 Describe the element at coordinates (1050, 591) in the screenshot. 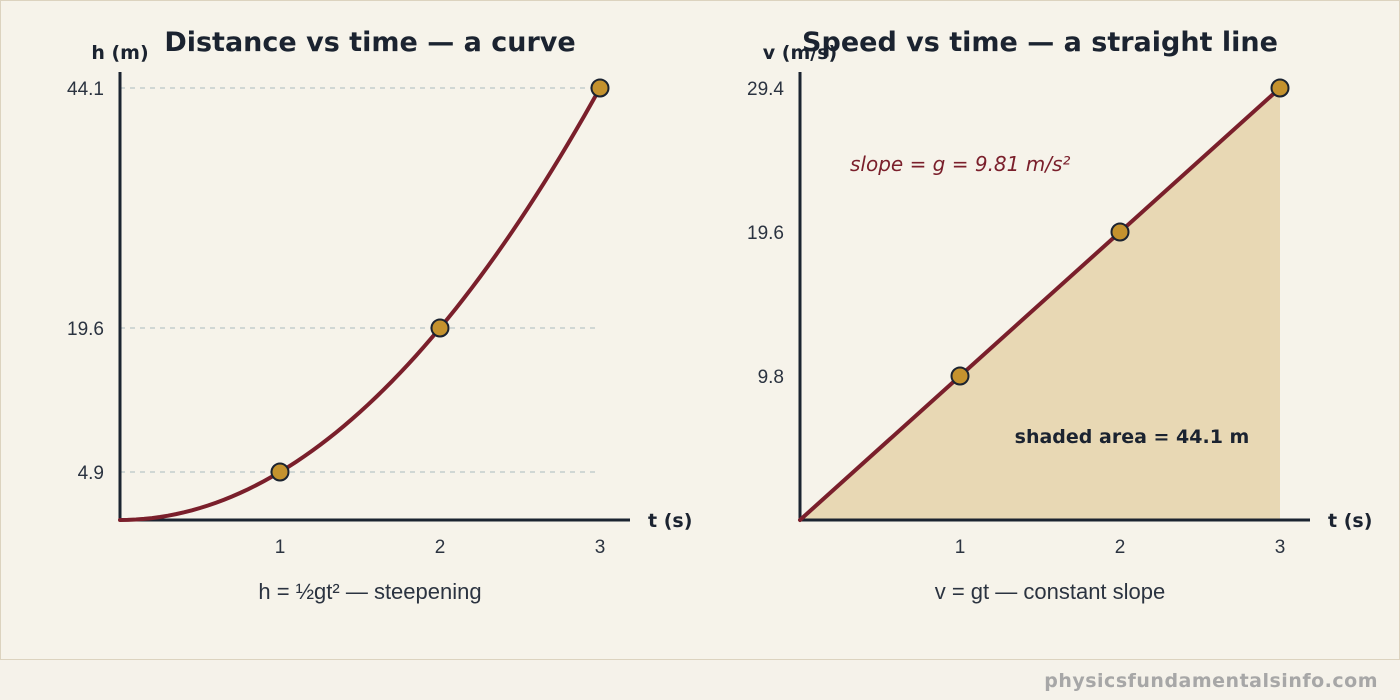

I see `chart-caption: v = gt — constant slope` at that location.